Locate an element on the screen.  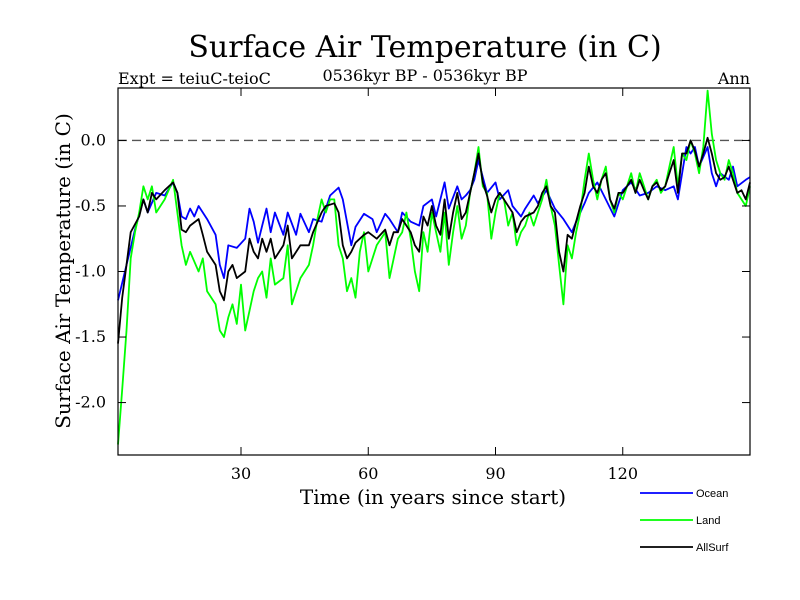
y-tick-label: -2.0 is located at coordinates (90, 402).